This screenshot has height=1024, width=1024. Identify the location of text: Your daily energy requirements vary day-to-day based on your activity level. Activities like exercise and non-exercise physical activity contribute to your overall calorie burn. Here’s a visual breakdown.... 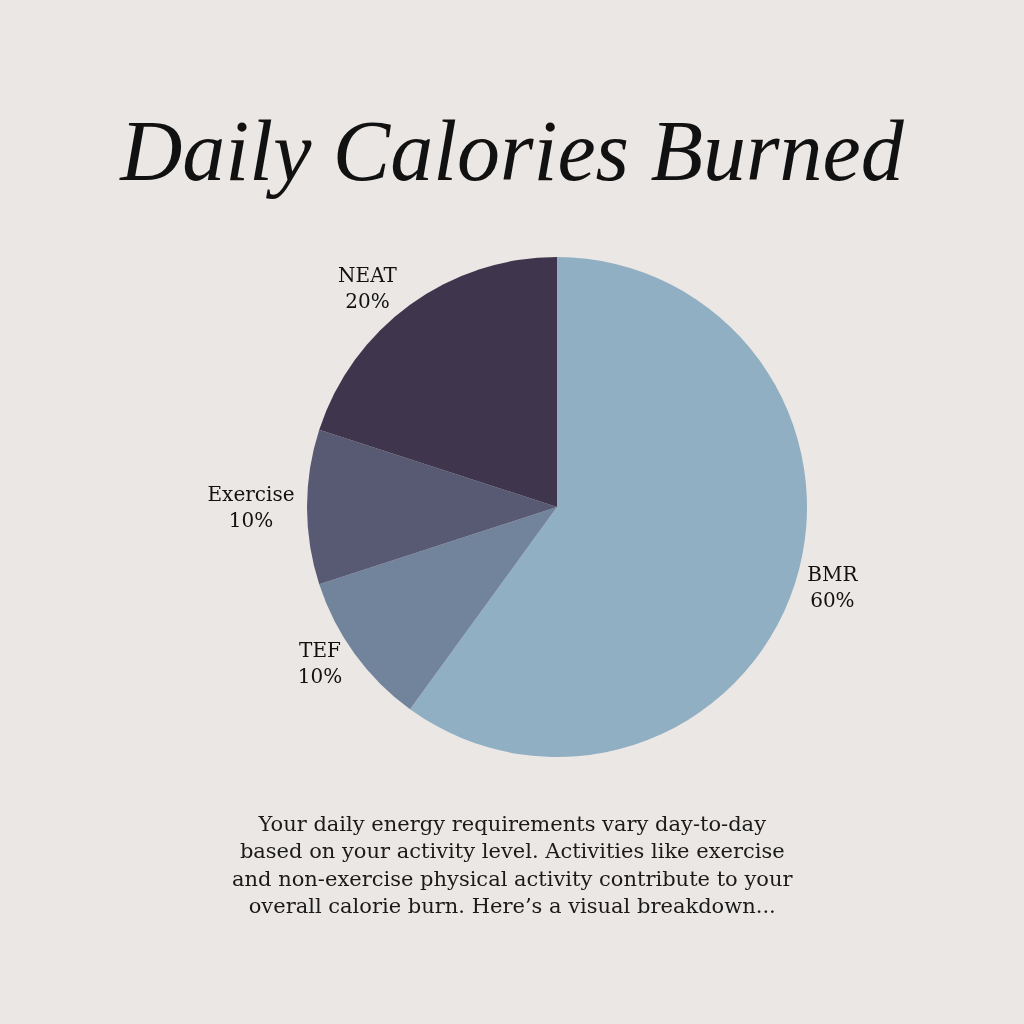
(513, 865).